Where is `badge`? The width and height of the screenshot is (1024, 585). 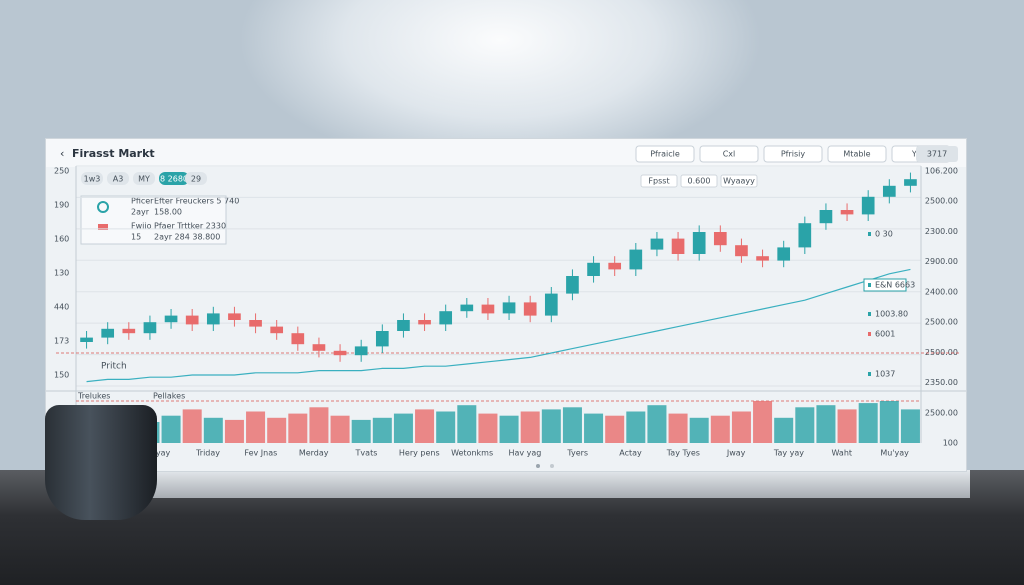 badge is located at coordinates (937, 154).